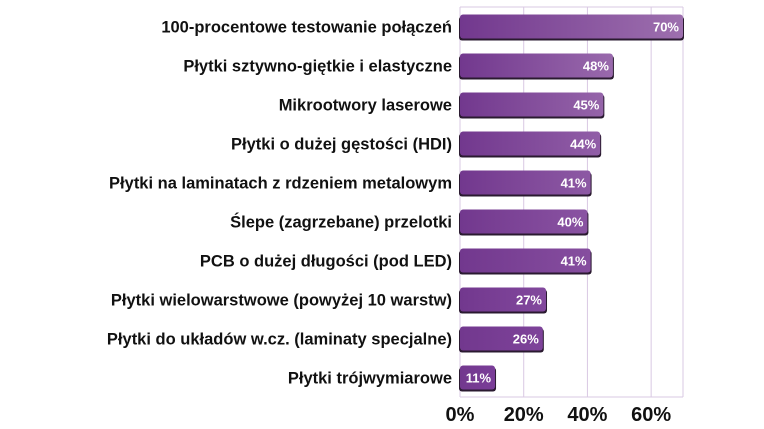 The height and width of the screenshot is (429, 764). Describe the element at coordinates (341, 222) in the screenshot. I see `category-label: Ślepe (zagrzebane) przelotki` at that location.